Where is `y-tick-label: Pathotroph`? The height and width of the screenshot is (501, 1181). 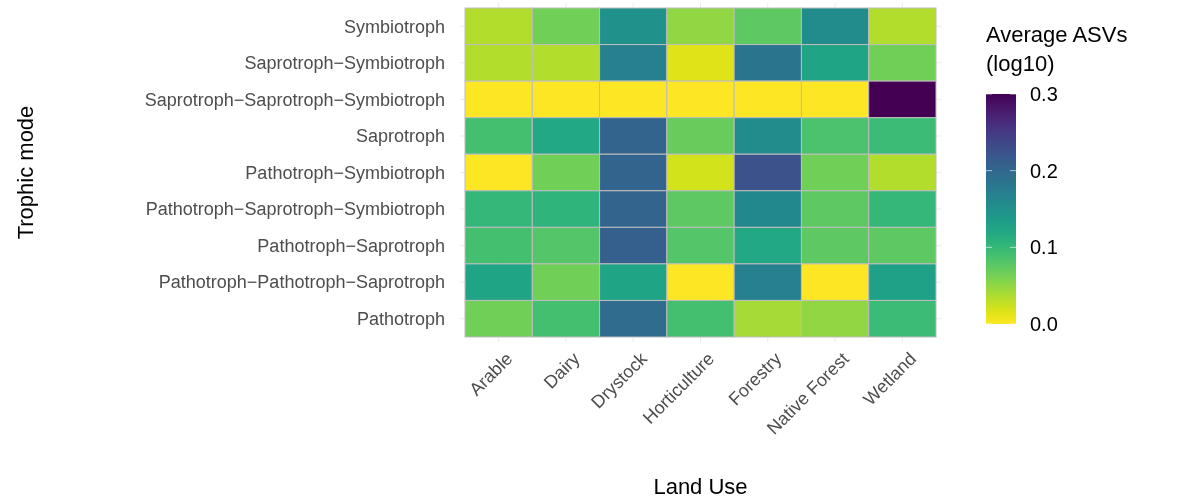 y-tick-label: Pathotroph is located at coordinates (400, 319).